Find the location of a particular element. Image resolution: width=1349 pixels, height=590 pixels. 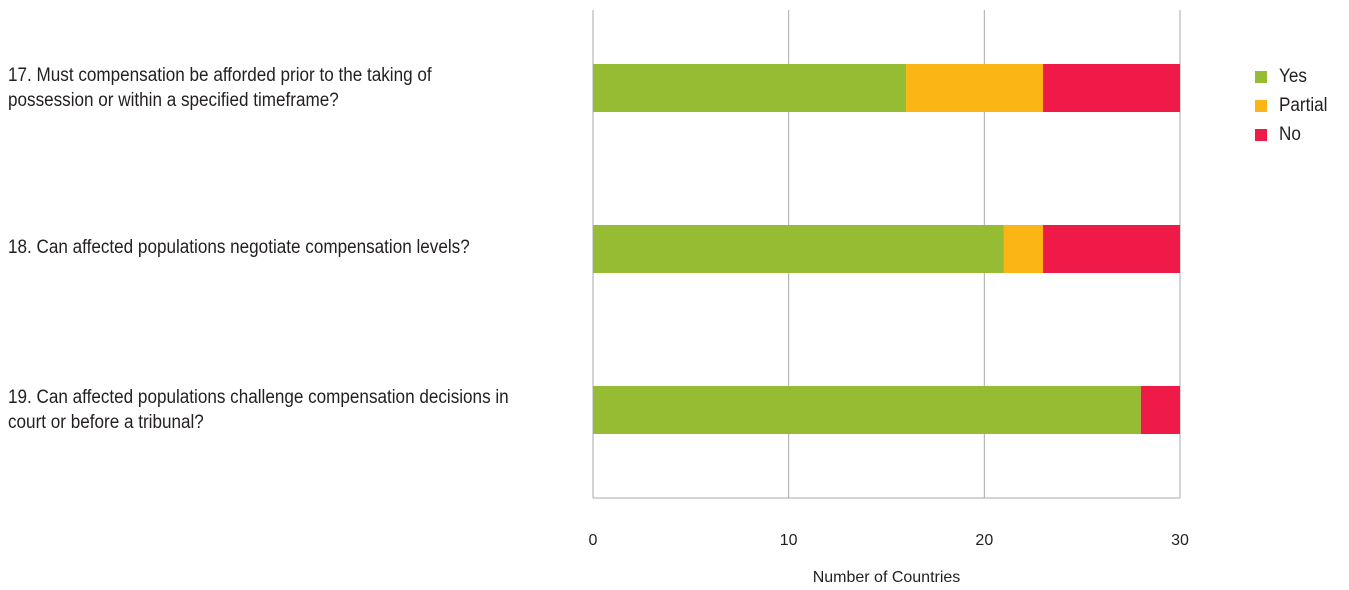

legend-swatch-yes is located at coordinates (1261, 76).